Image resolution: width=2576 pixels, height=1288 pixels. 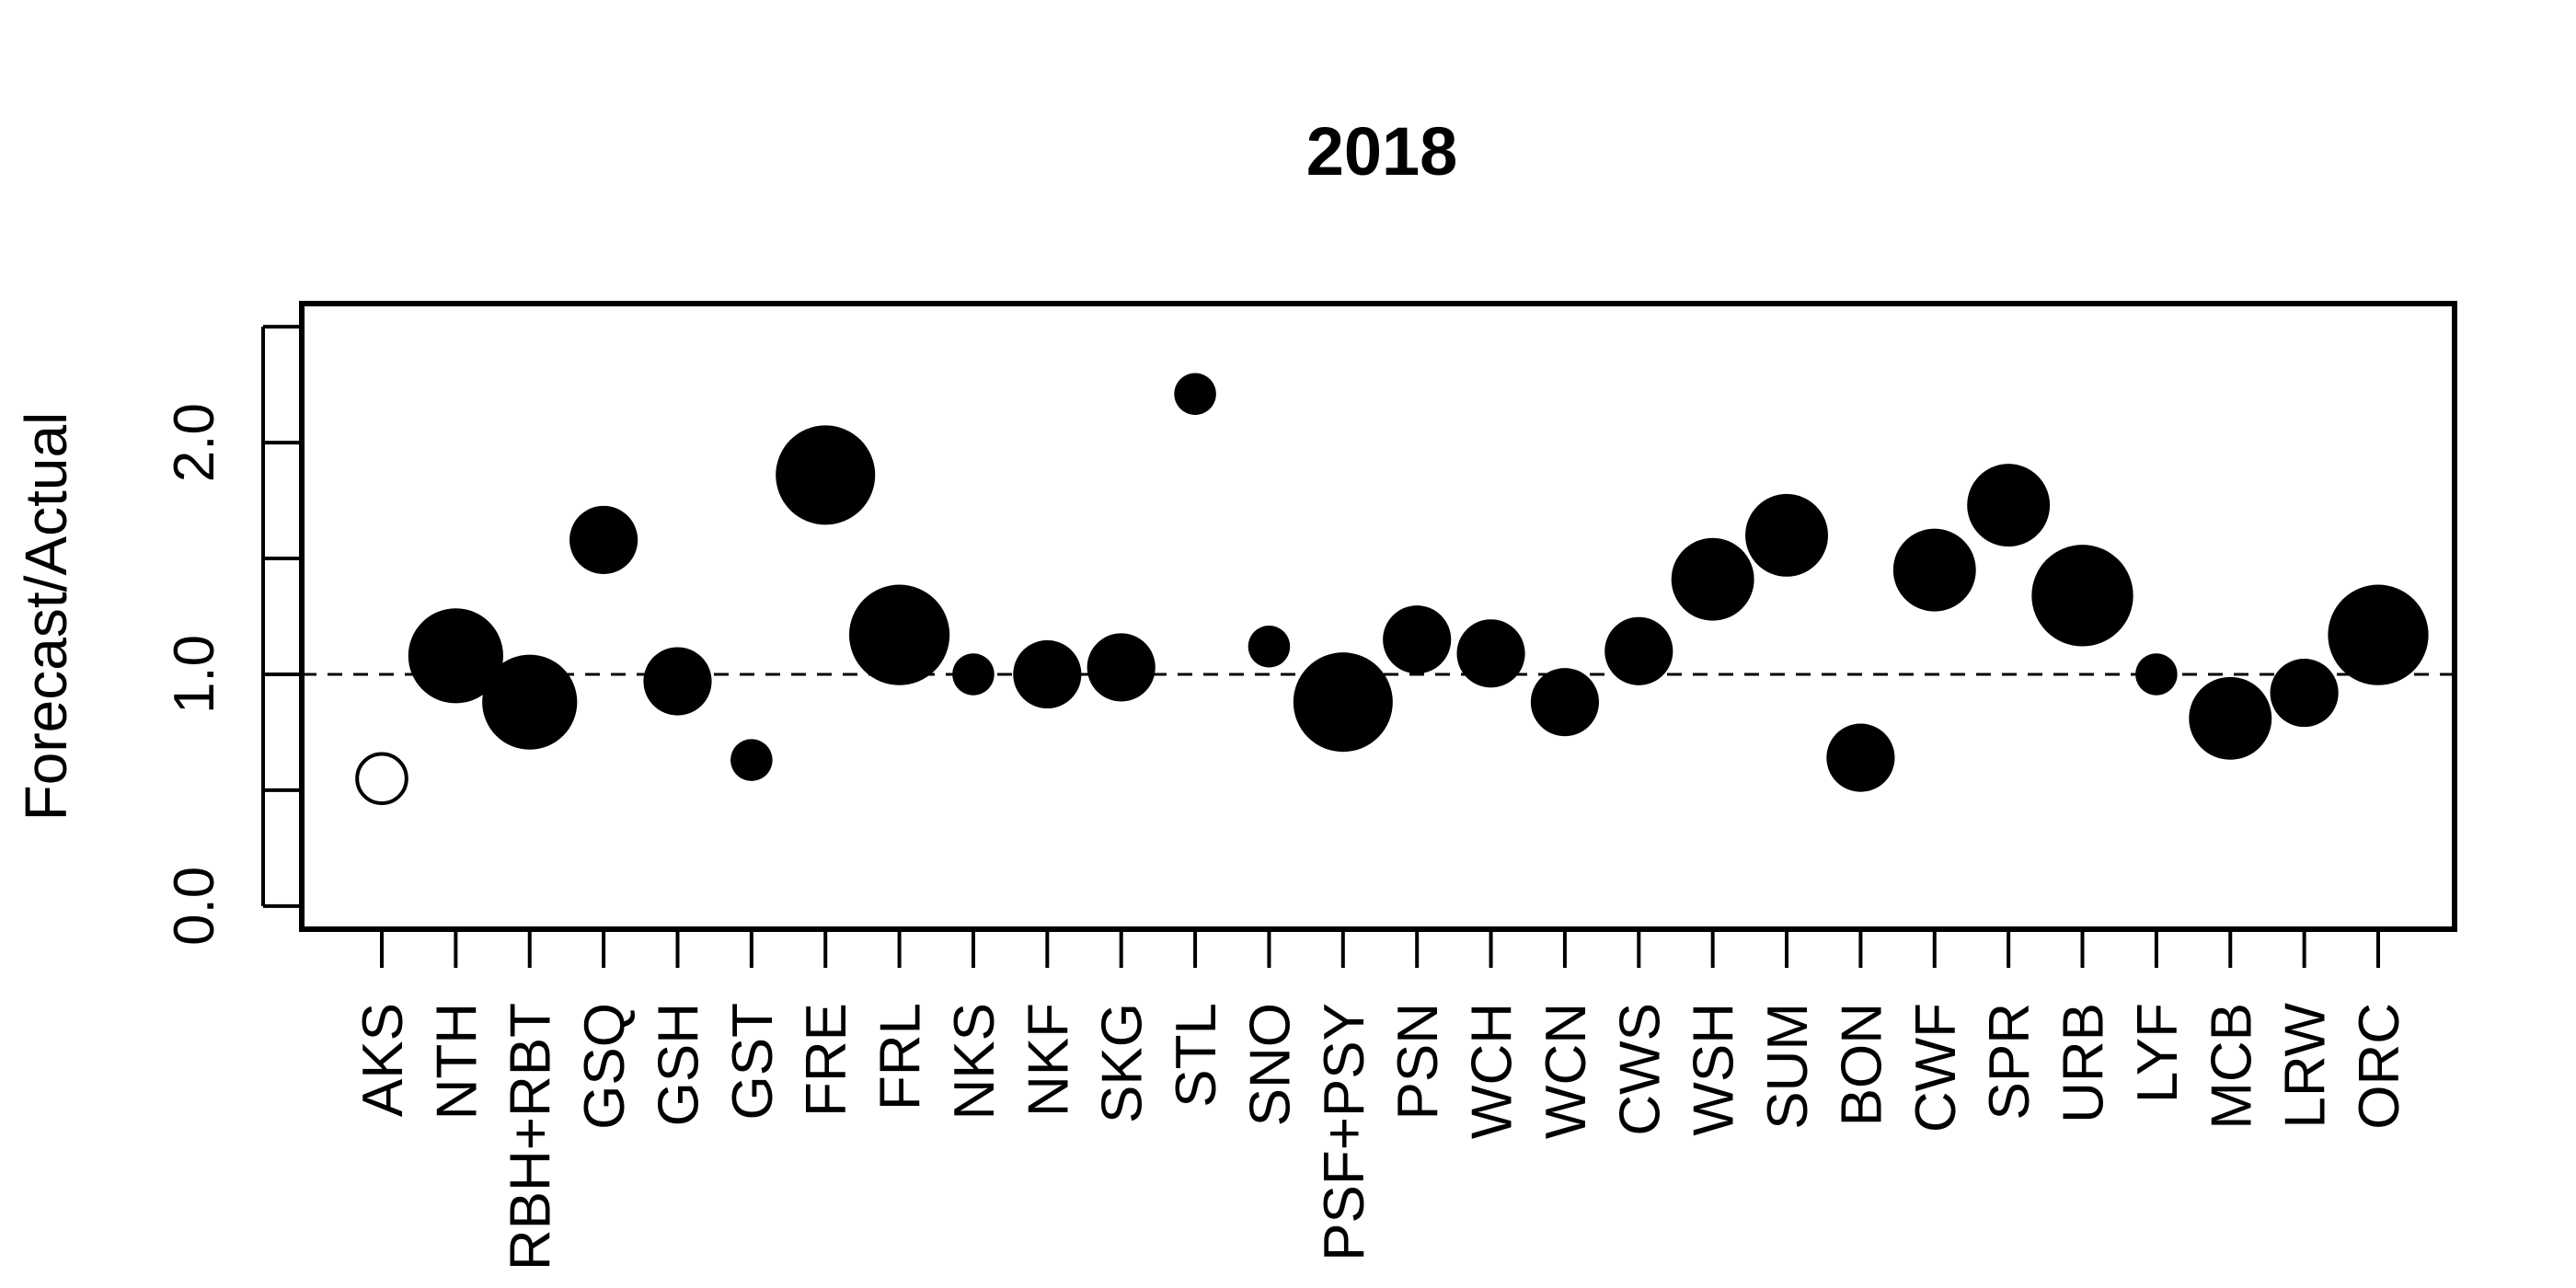 I want to click on data-point-wcn, so click(x=1564, y=702).